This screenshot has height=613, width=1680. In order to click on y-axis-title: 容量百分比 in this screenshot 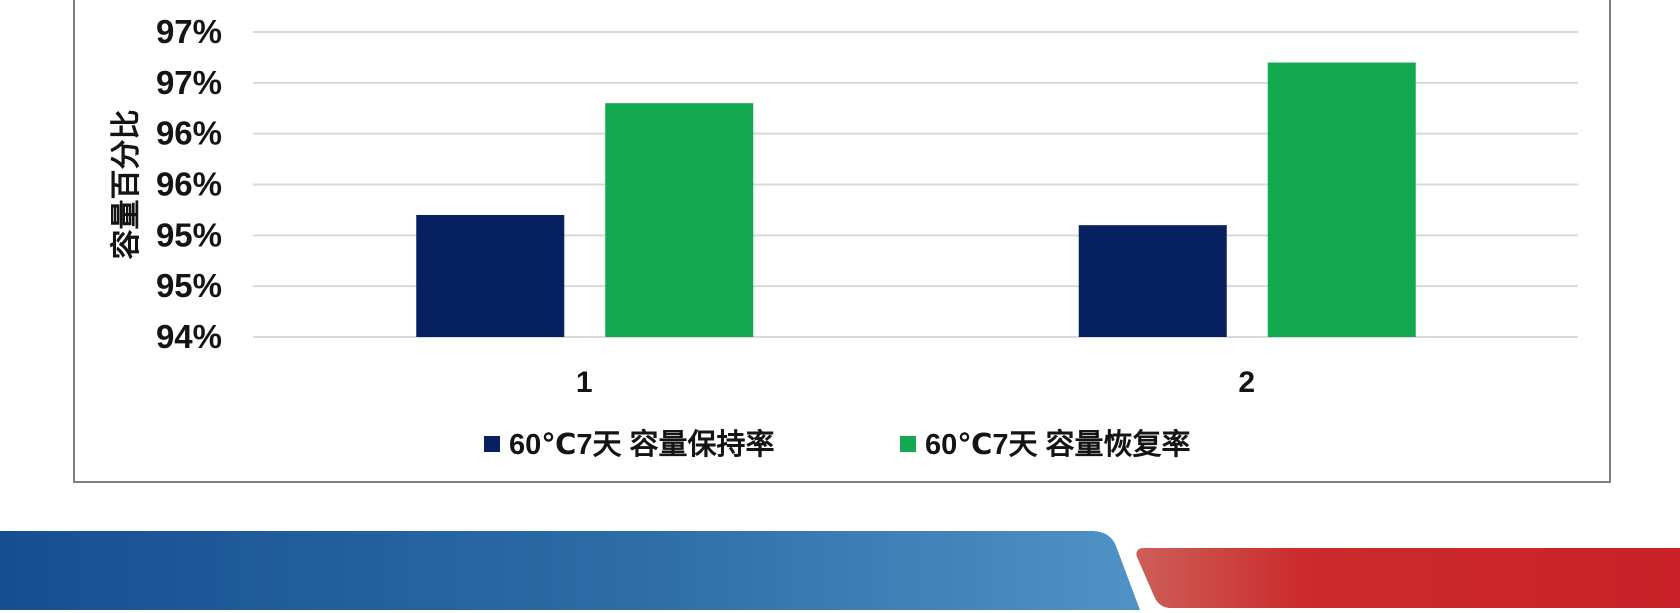, I will do `click(126, 185)`.